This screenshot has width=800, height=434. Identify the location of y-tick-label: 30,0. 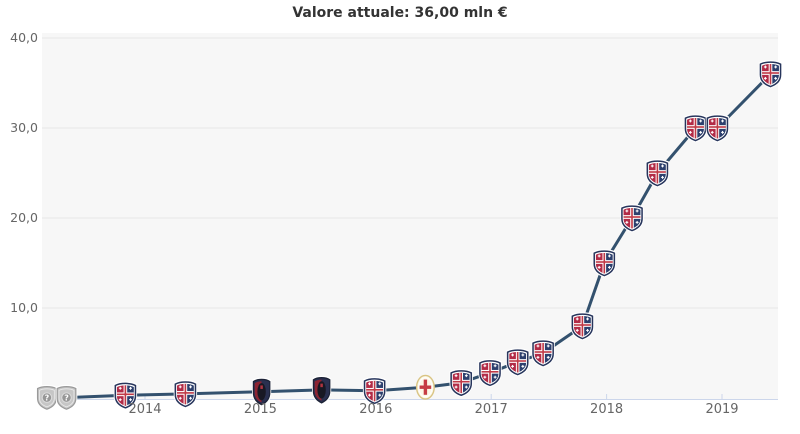
(24, 127).